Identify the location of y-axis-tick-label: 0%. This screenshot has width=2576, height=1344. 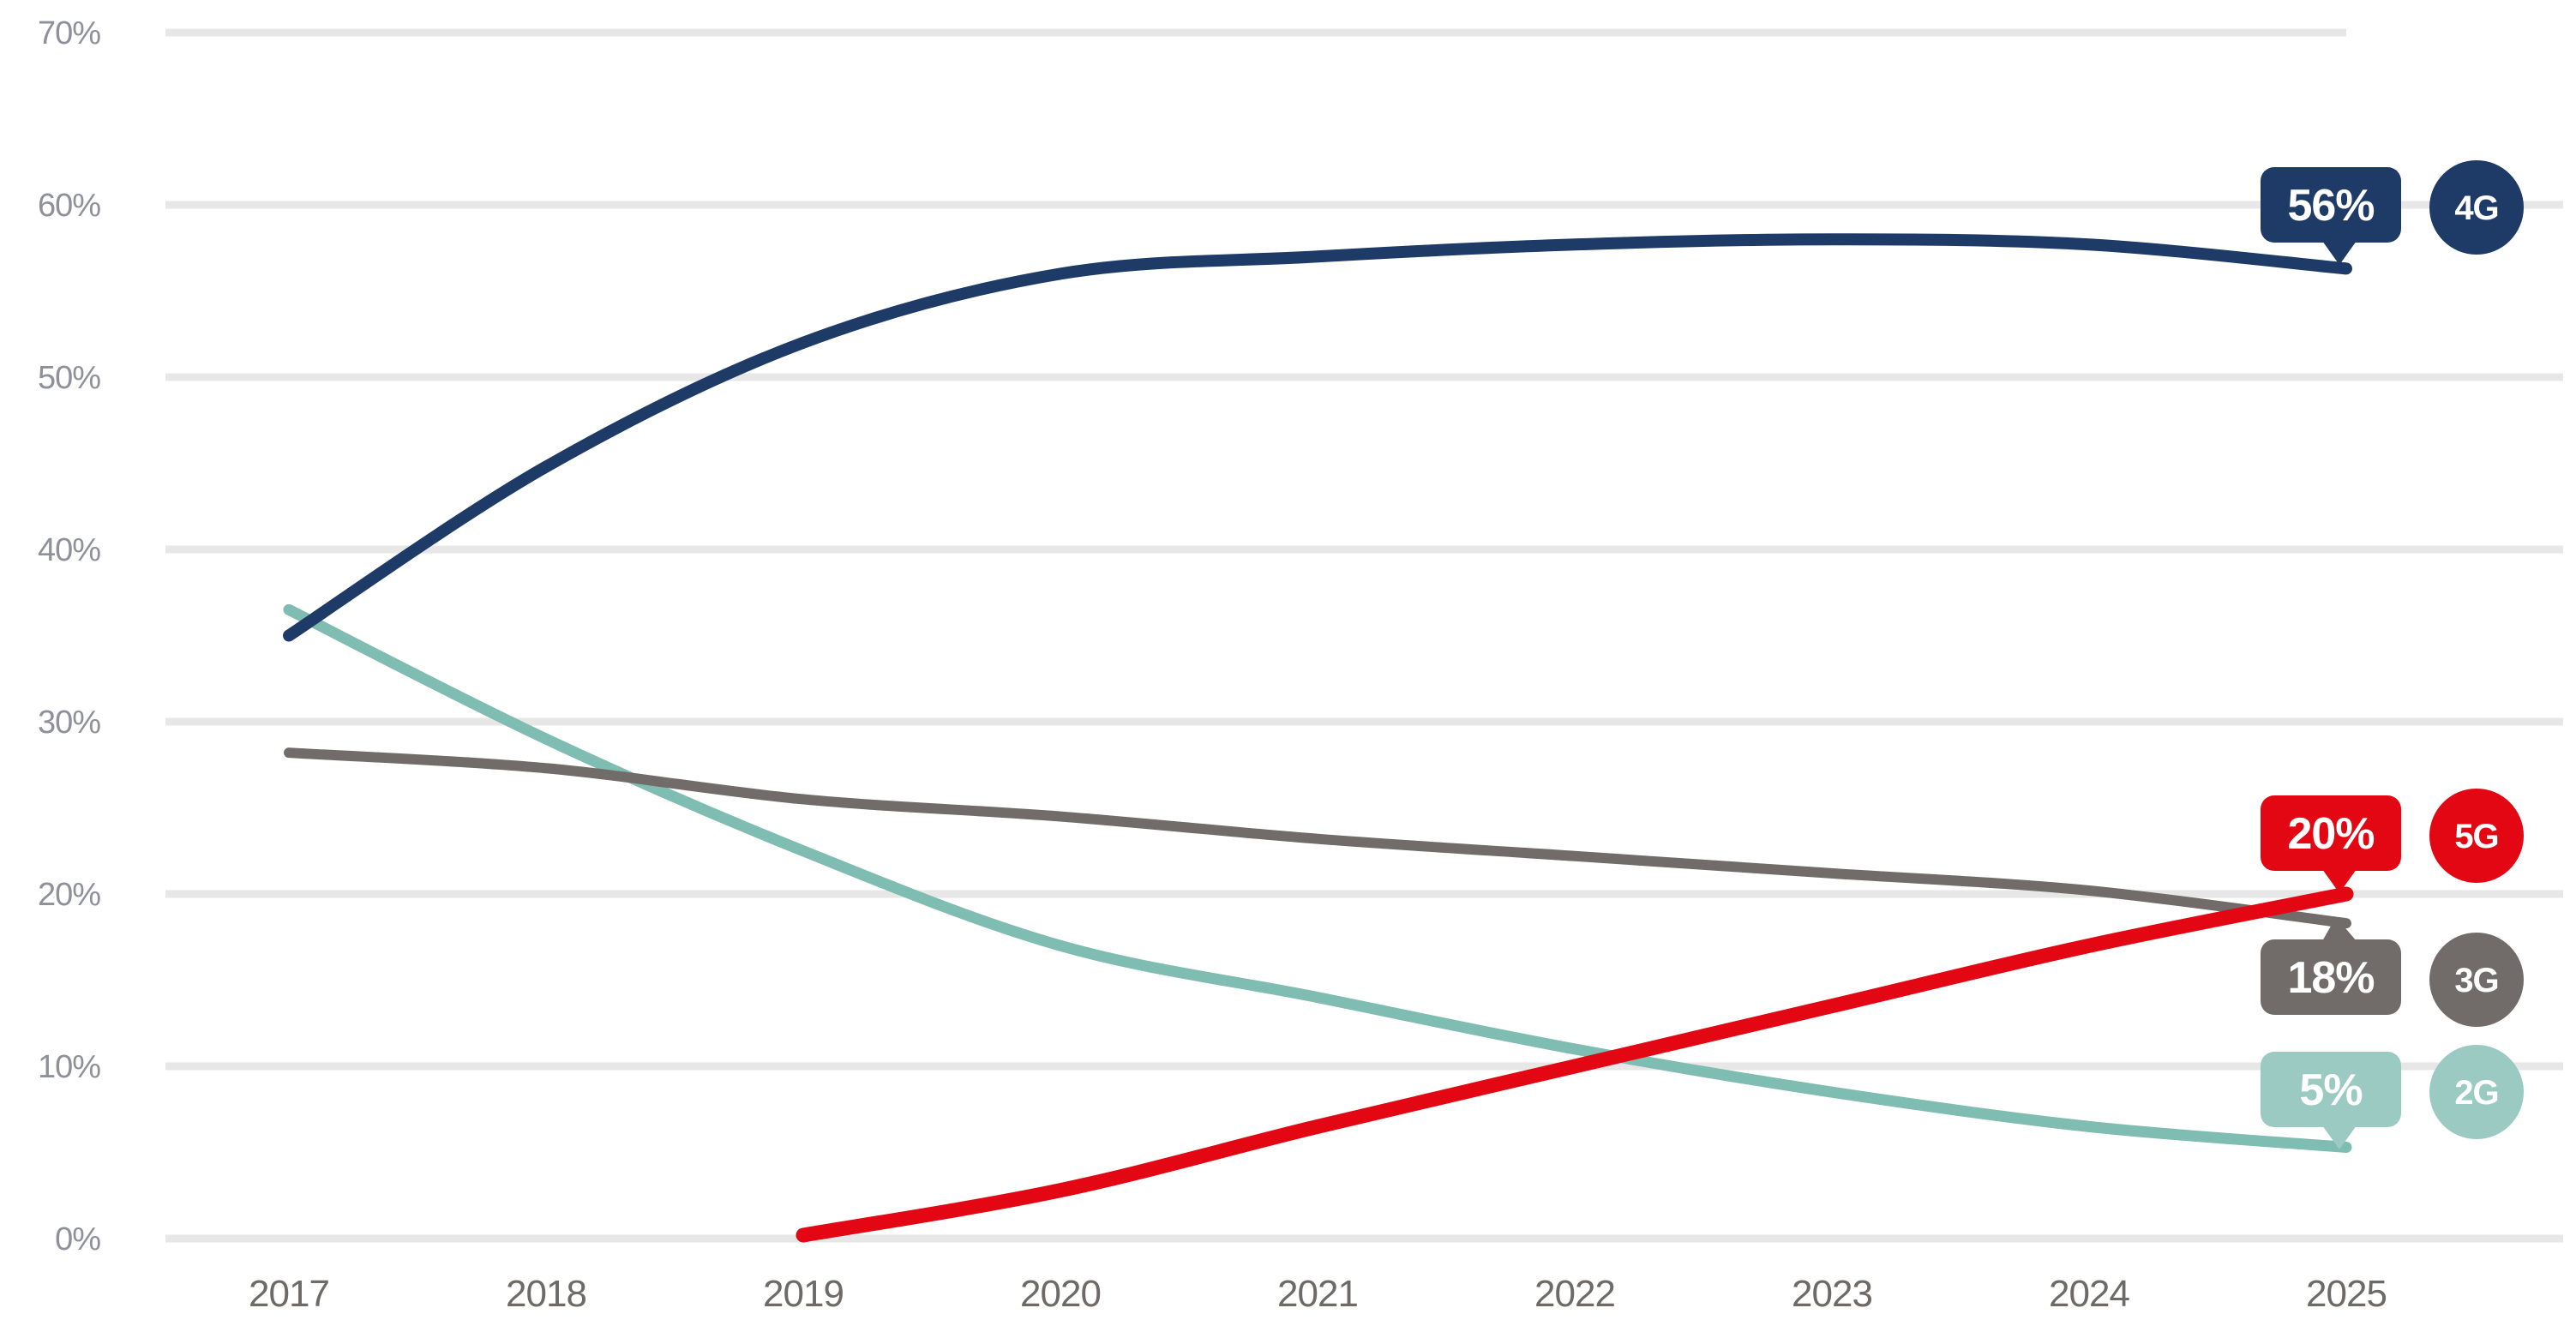
(77, 1239).